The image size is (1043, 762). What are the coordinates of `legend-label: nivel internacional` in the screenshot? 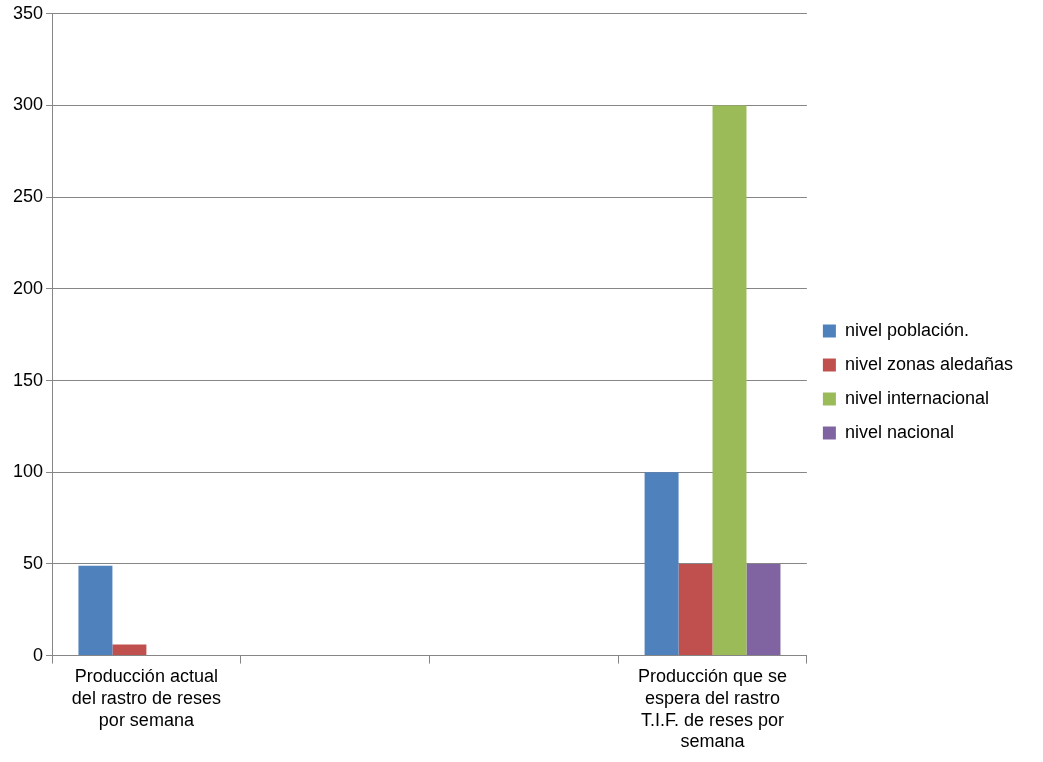 It's located at (916, 397).